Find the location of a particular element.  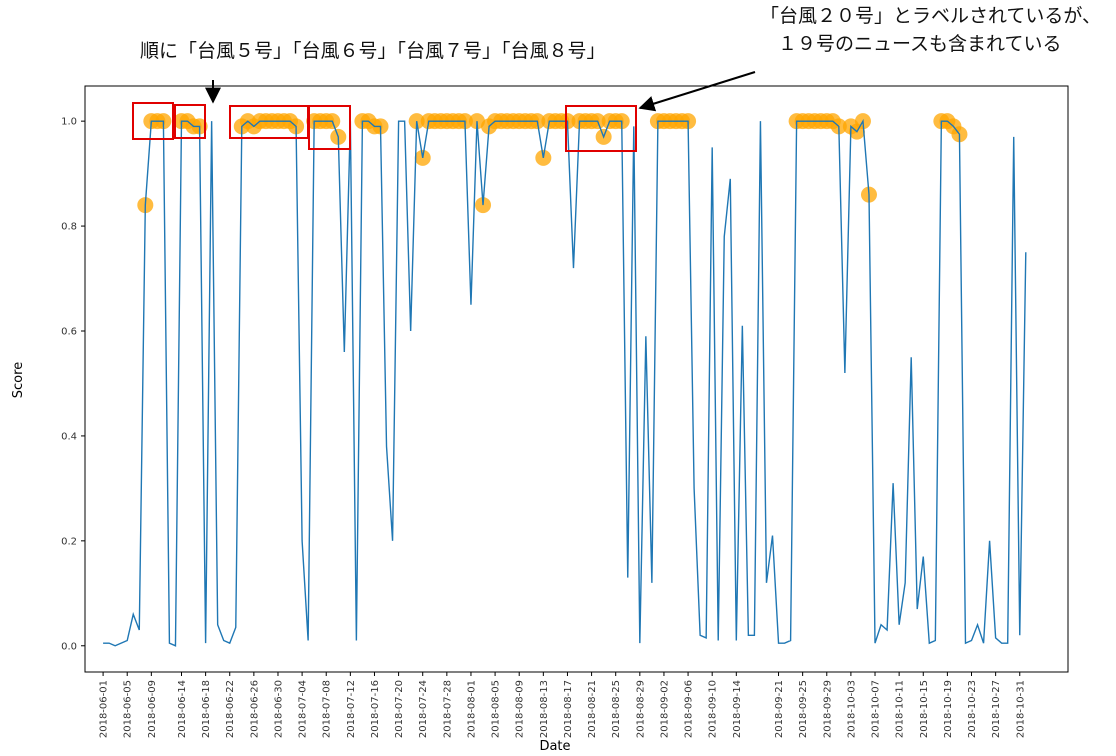

x-tick-label: 2018-07-20 is located at coordinates (399, 709).